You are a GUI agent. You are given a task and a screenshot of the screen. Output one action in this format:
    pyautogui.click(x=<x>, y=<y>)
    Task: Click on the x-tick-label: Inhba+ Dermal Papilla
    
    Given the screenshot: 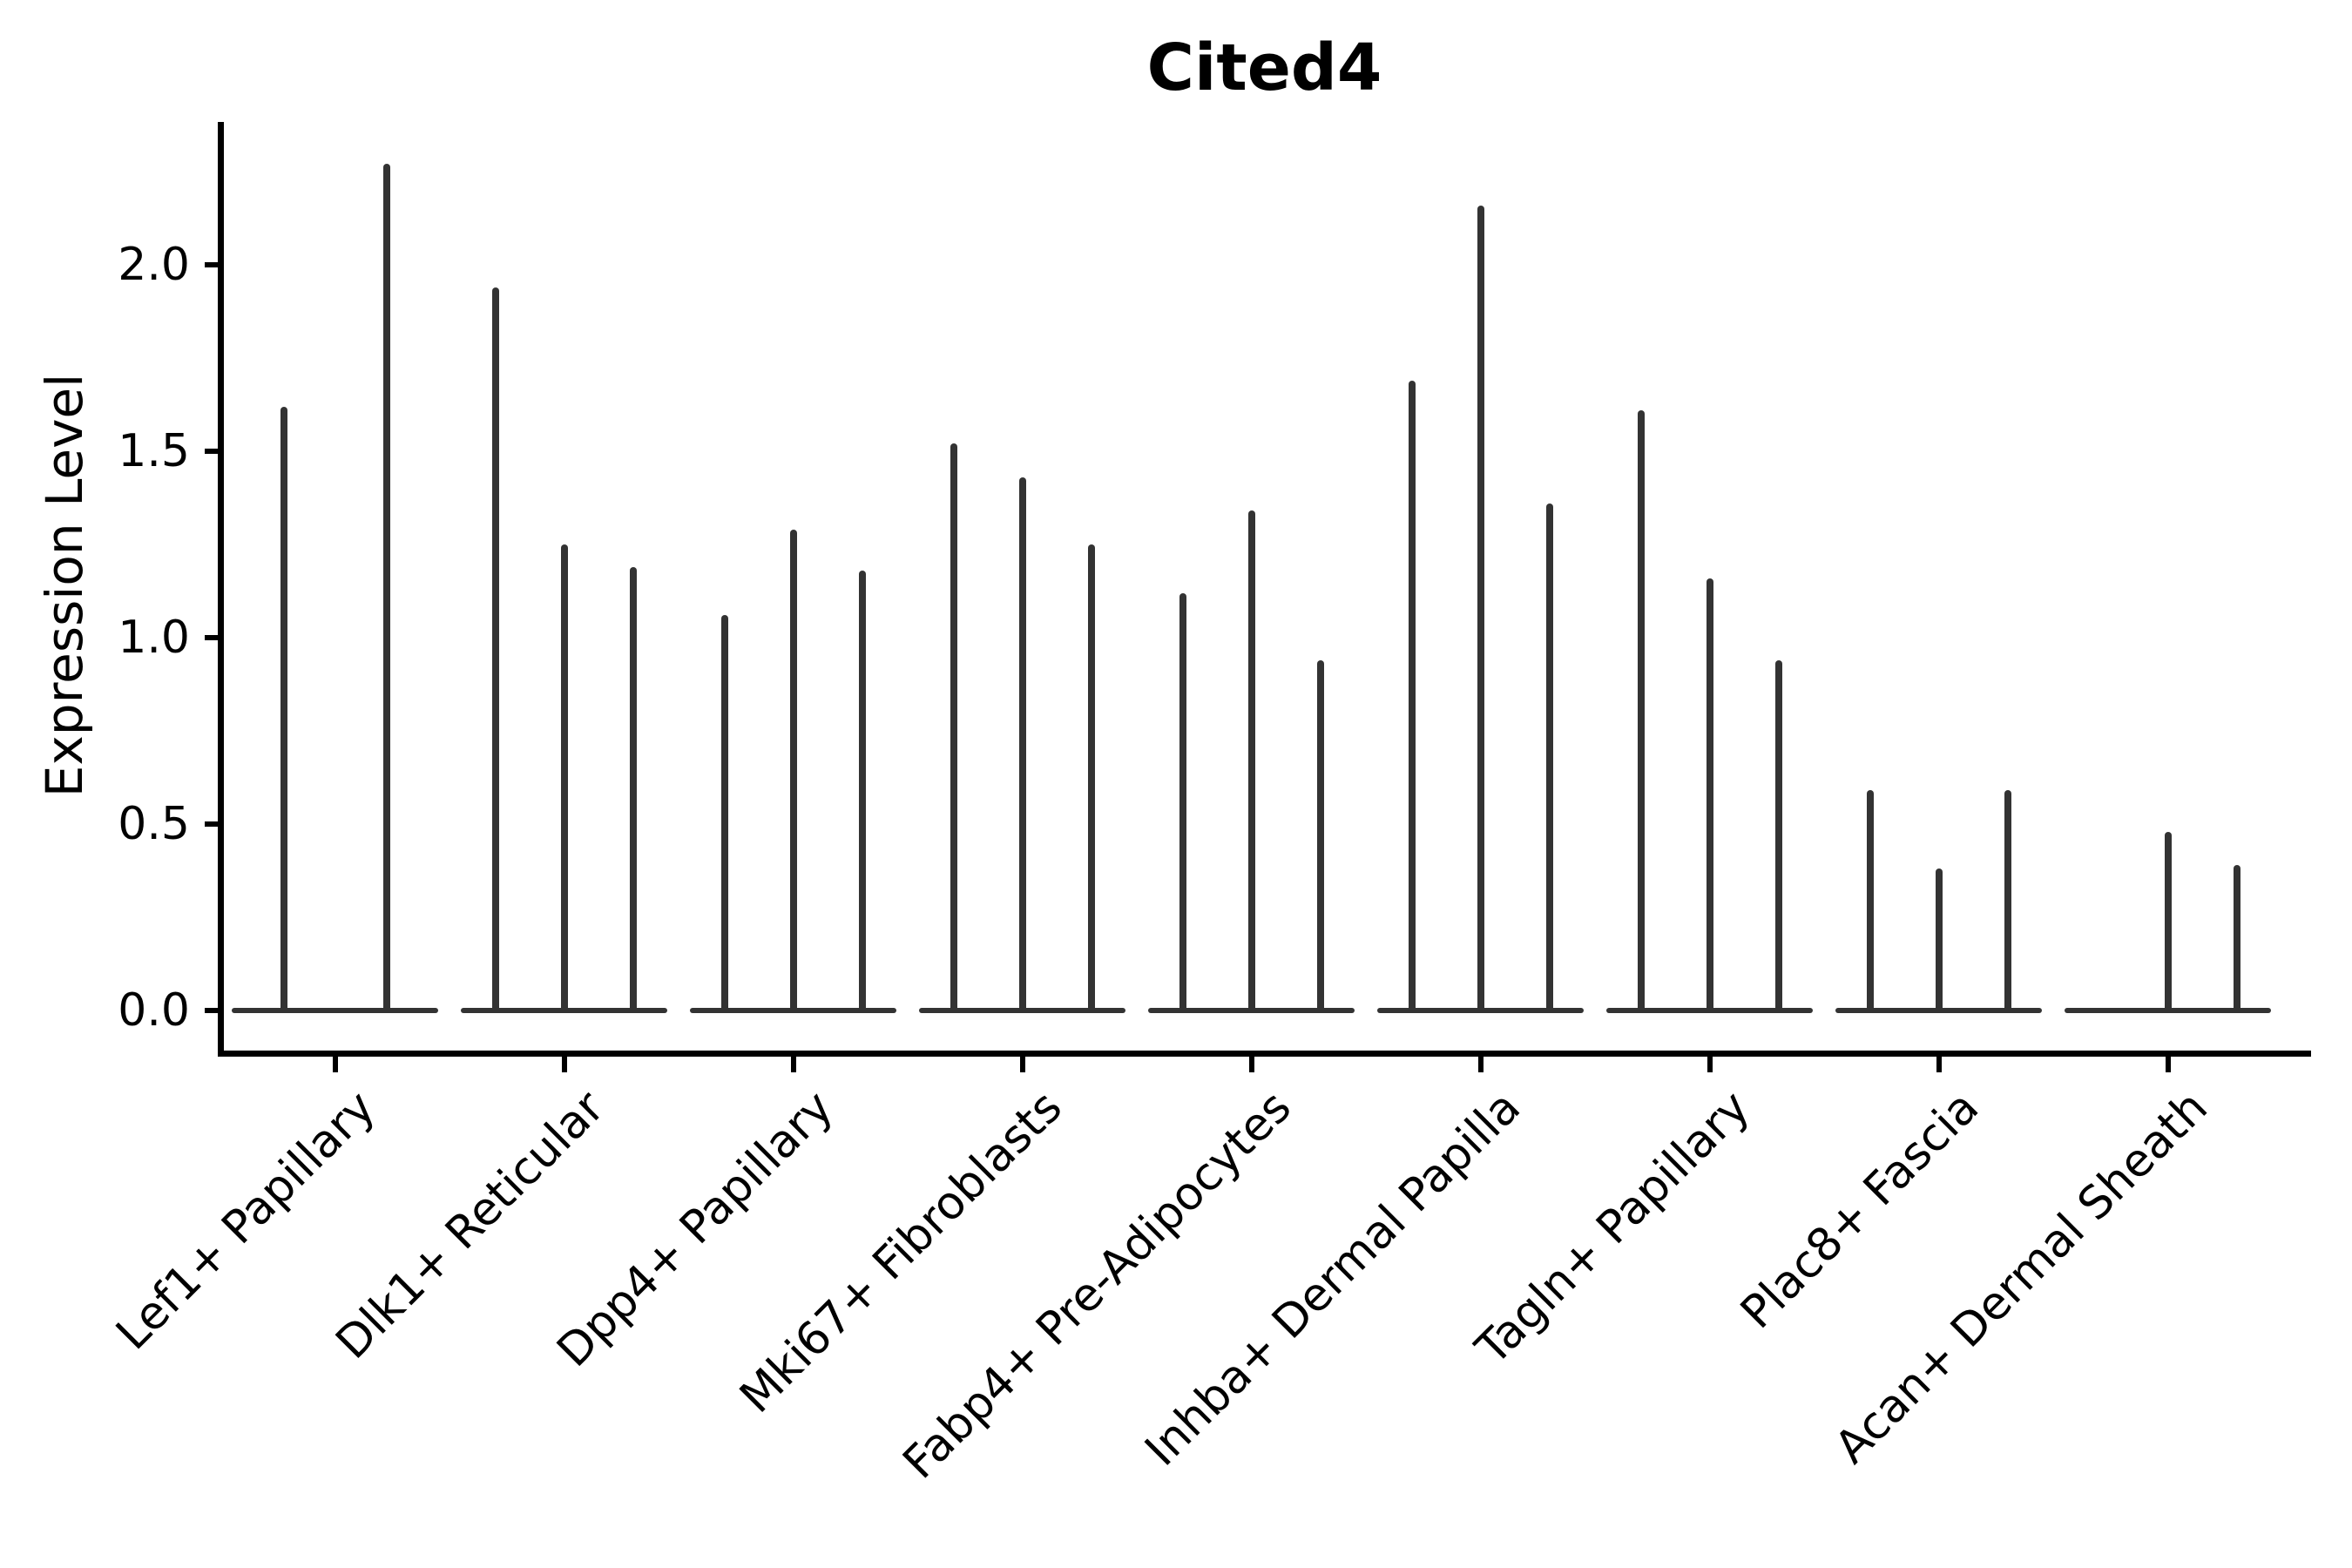 What is the action you would take?
    pyautogui.click(x=1333, y=1279)
    